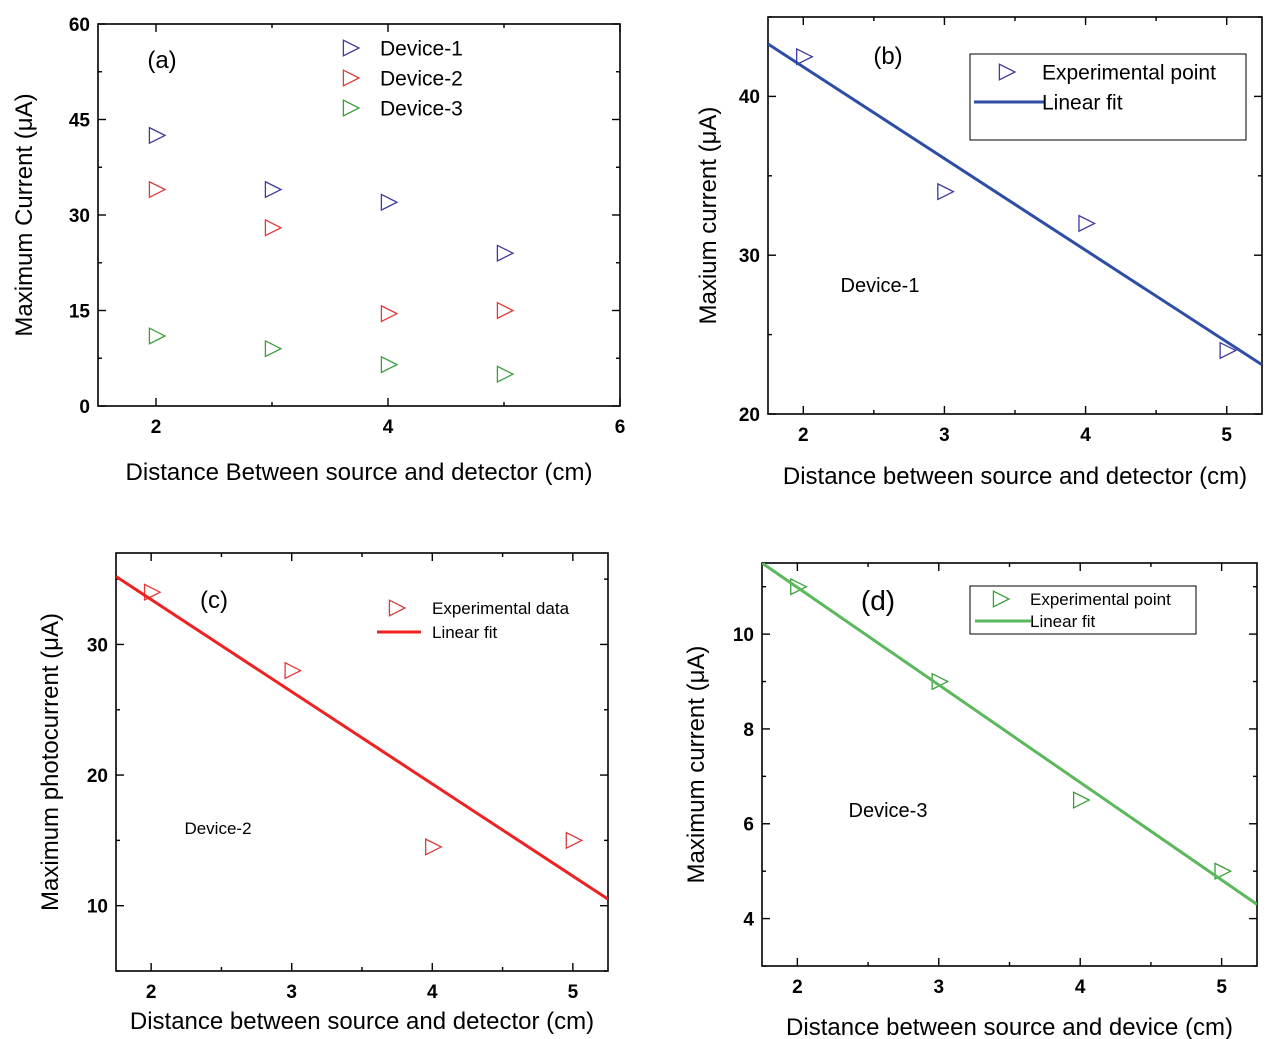 The image size is (1274, 1039). Describe the element at coordinates (24, 214) in the screenshot. I see `y-axis-label: Maximum Current (μA)` at that location.